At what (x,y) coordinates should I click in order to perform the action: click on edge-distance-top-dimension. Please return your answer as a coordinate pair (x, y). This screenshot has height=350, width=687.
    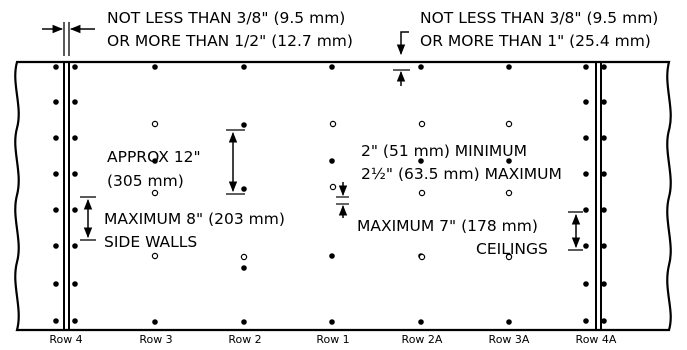
    Looking at the image, I should click on (401, 58).